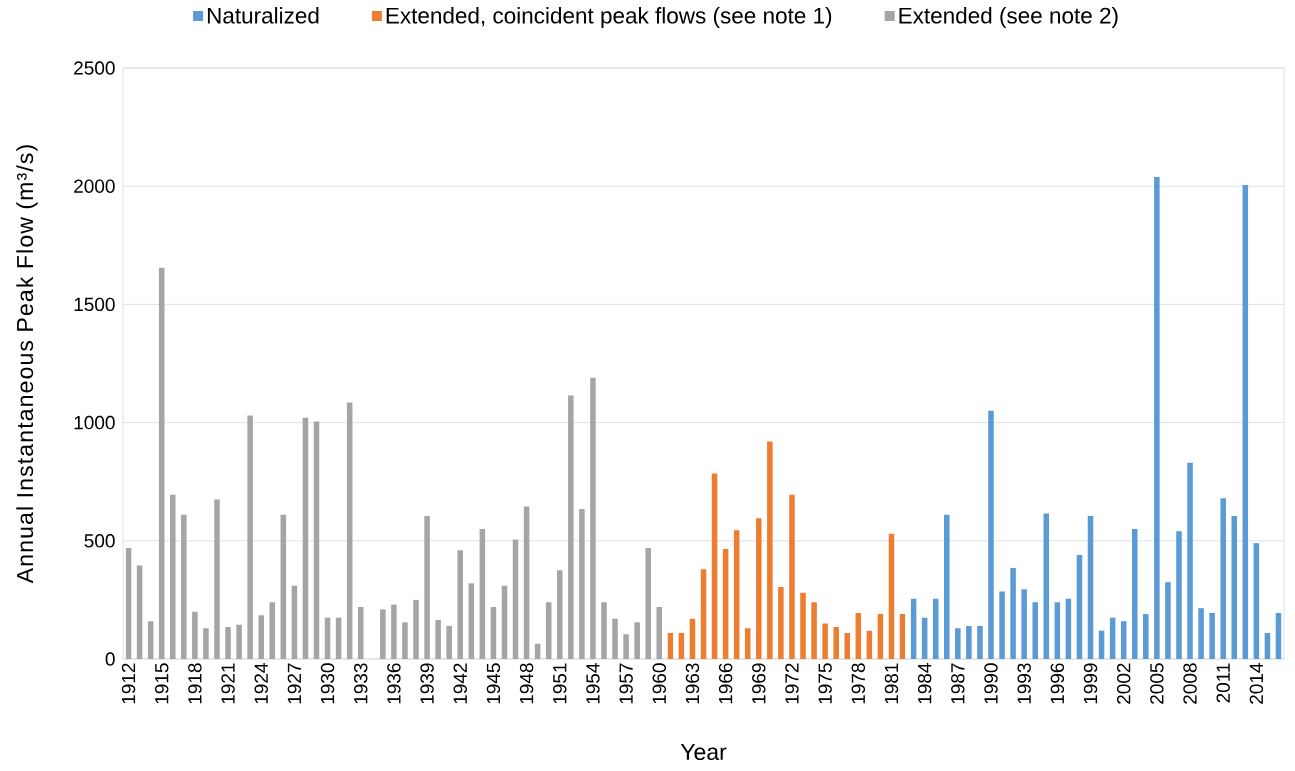 This screenshot has height=771, width=1295. Describe the element at coordinates (94, 304) in the screenshot. I see `y-tick-label: 1500` at that location.